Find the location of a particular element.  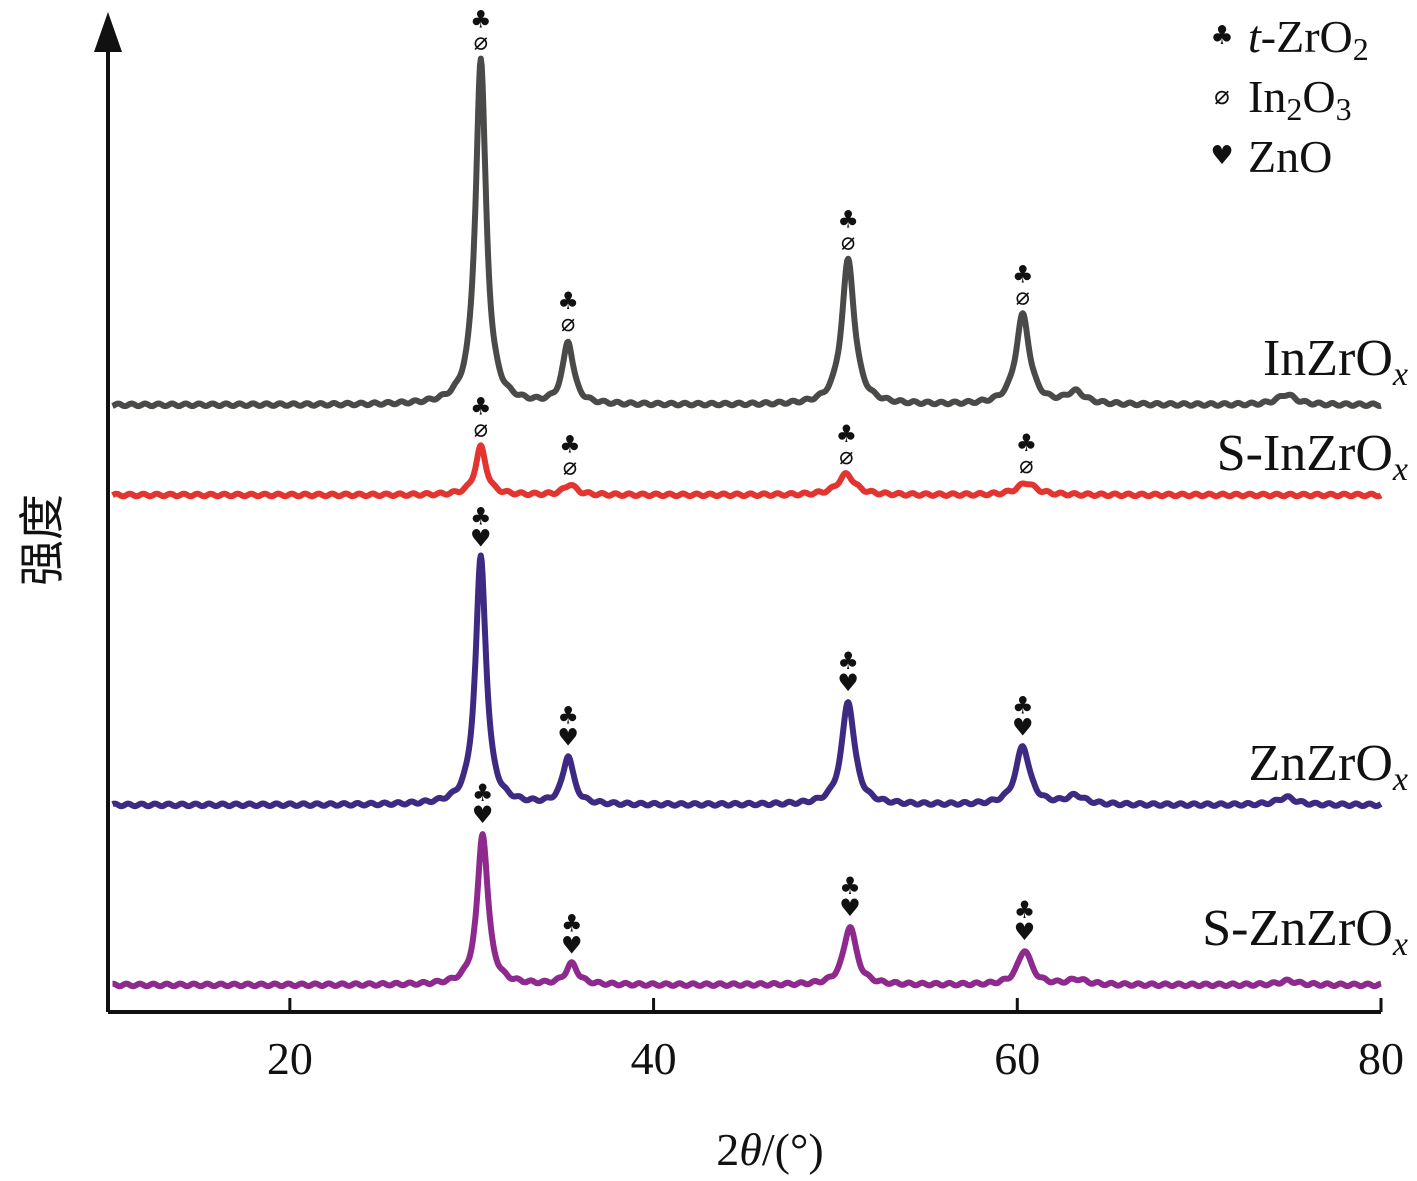

series-label: S-ZnZrOx is located at coordinates (1305, 931).